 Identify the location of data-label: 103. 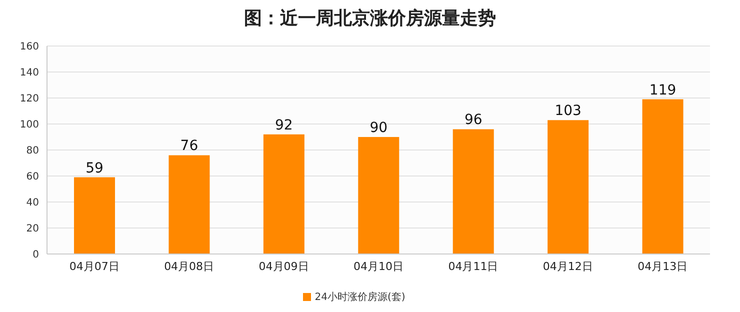
(568, 111).